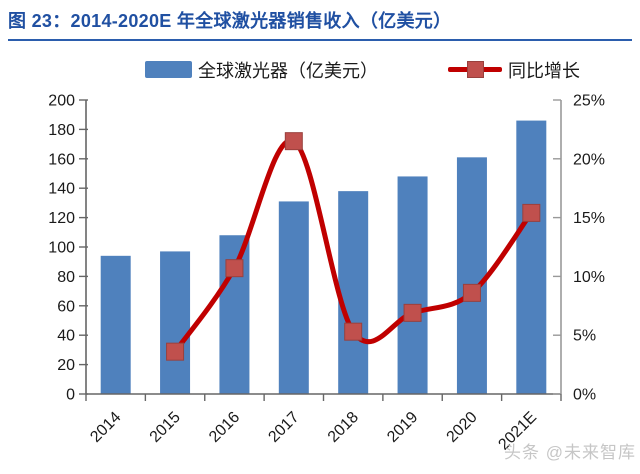 Image resolution: width=640 pixels, height=474 pixels. Describe the element at coordinates (66, 277) in the screenshot. I see `left-axis-tick-label: 80` at that location.